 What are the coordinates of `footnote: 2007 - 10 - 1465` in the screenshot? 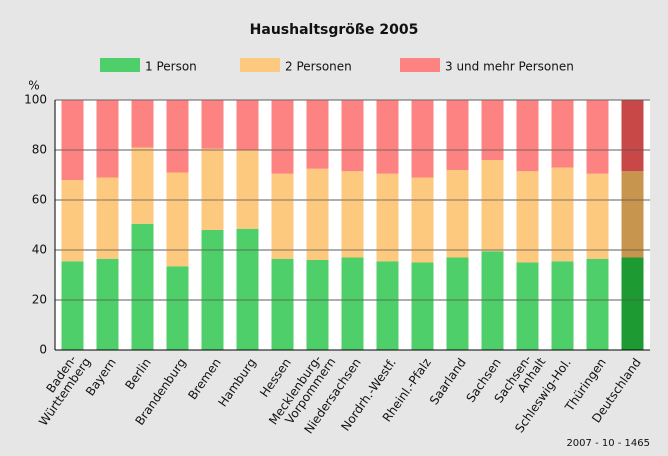 It's located at (608, 443).